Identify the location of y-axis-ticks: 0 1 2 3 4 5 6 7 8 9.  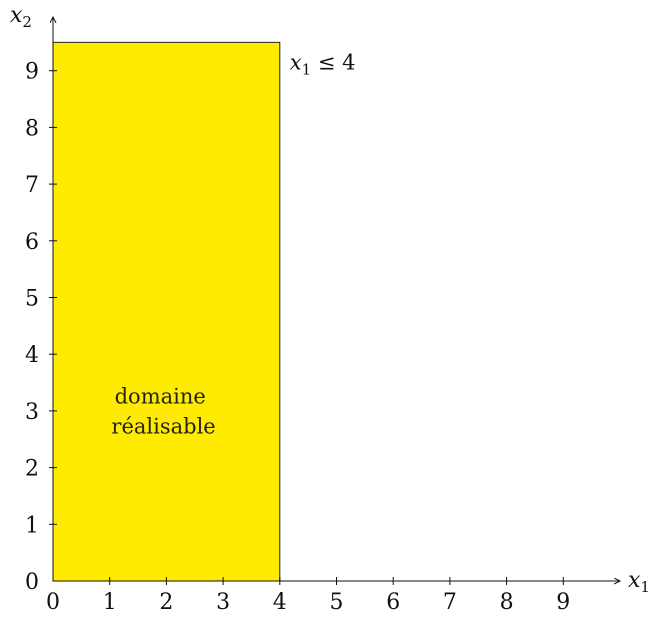
(41, 327).